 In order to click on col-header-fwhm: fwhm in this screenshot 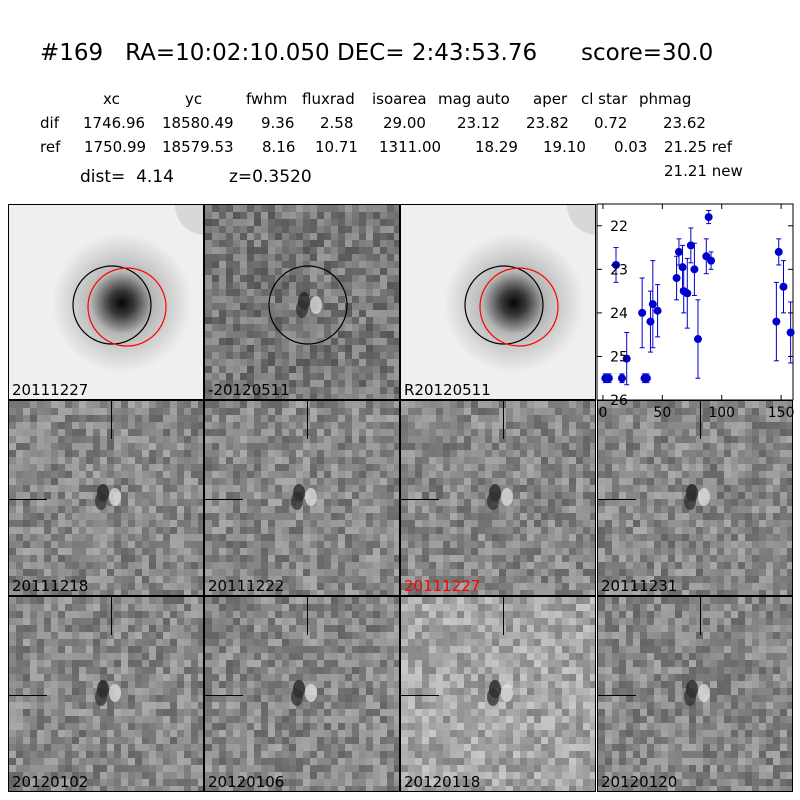, I will do `click(267, 99)`.